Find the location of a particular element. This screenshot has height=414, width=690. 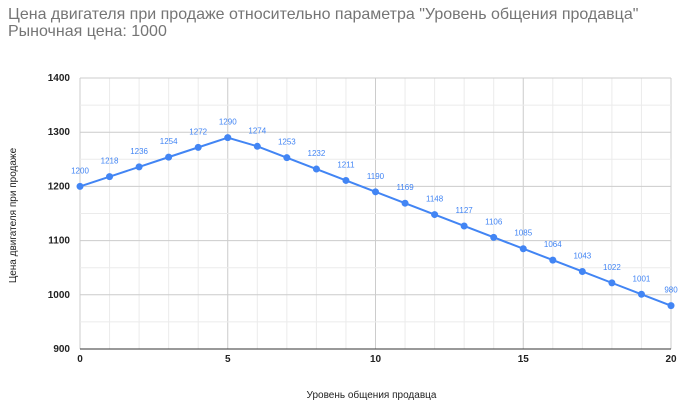

data-label: 1218 is located at coordinates (110, 161).